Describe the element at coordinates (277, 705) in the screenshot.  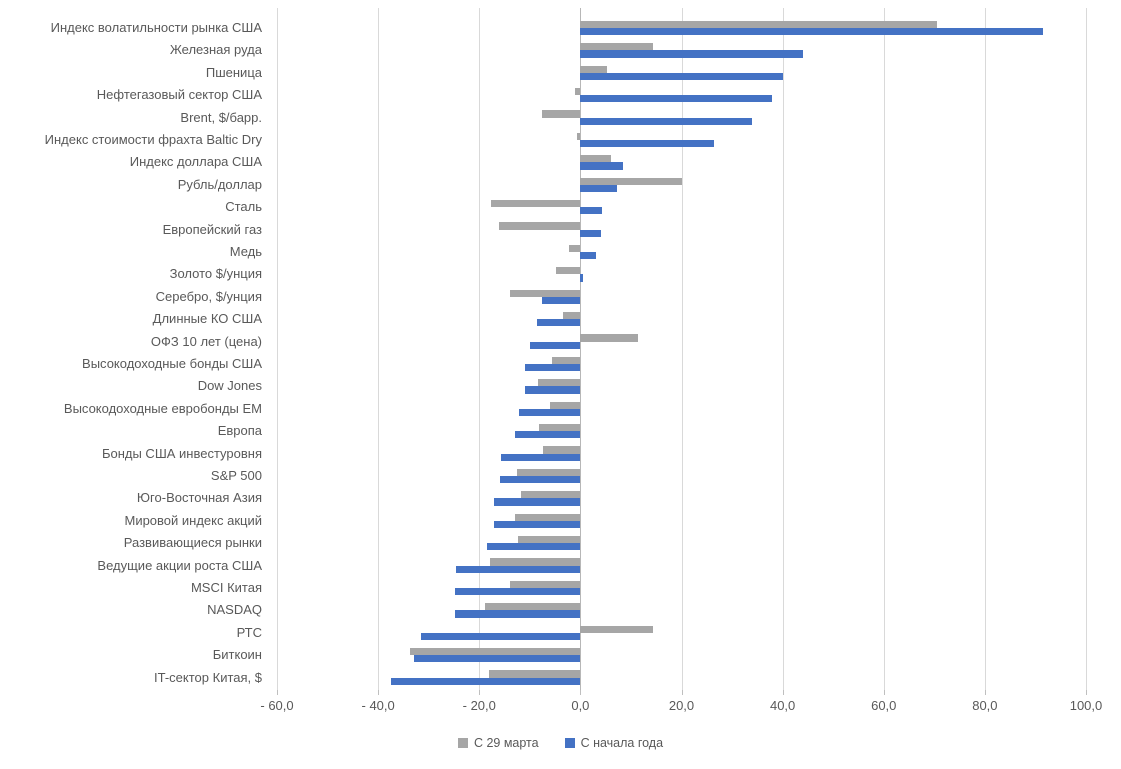
I see `x-tick-label: - 60,0` at that location.